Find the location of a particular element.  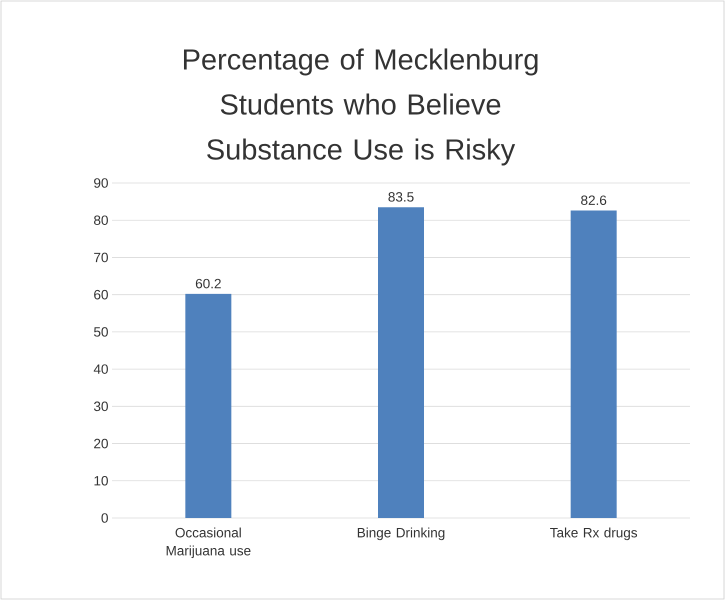

data-label: 82.6 is located at coordinates (593, 200).